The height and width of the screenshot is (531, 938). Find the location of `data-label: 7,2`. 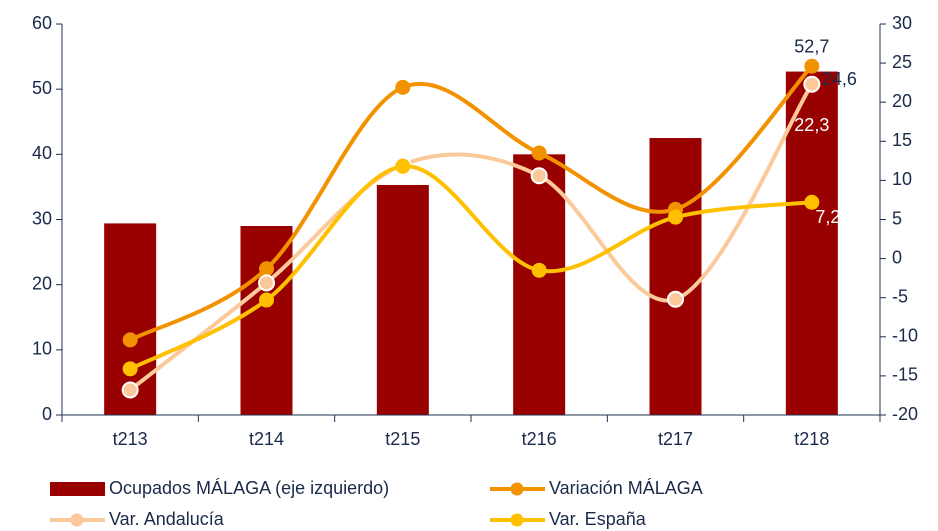

data-label: 7,2 is located at coordinates (827, 217).